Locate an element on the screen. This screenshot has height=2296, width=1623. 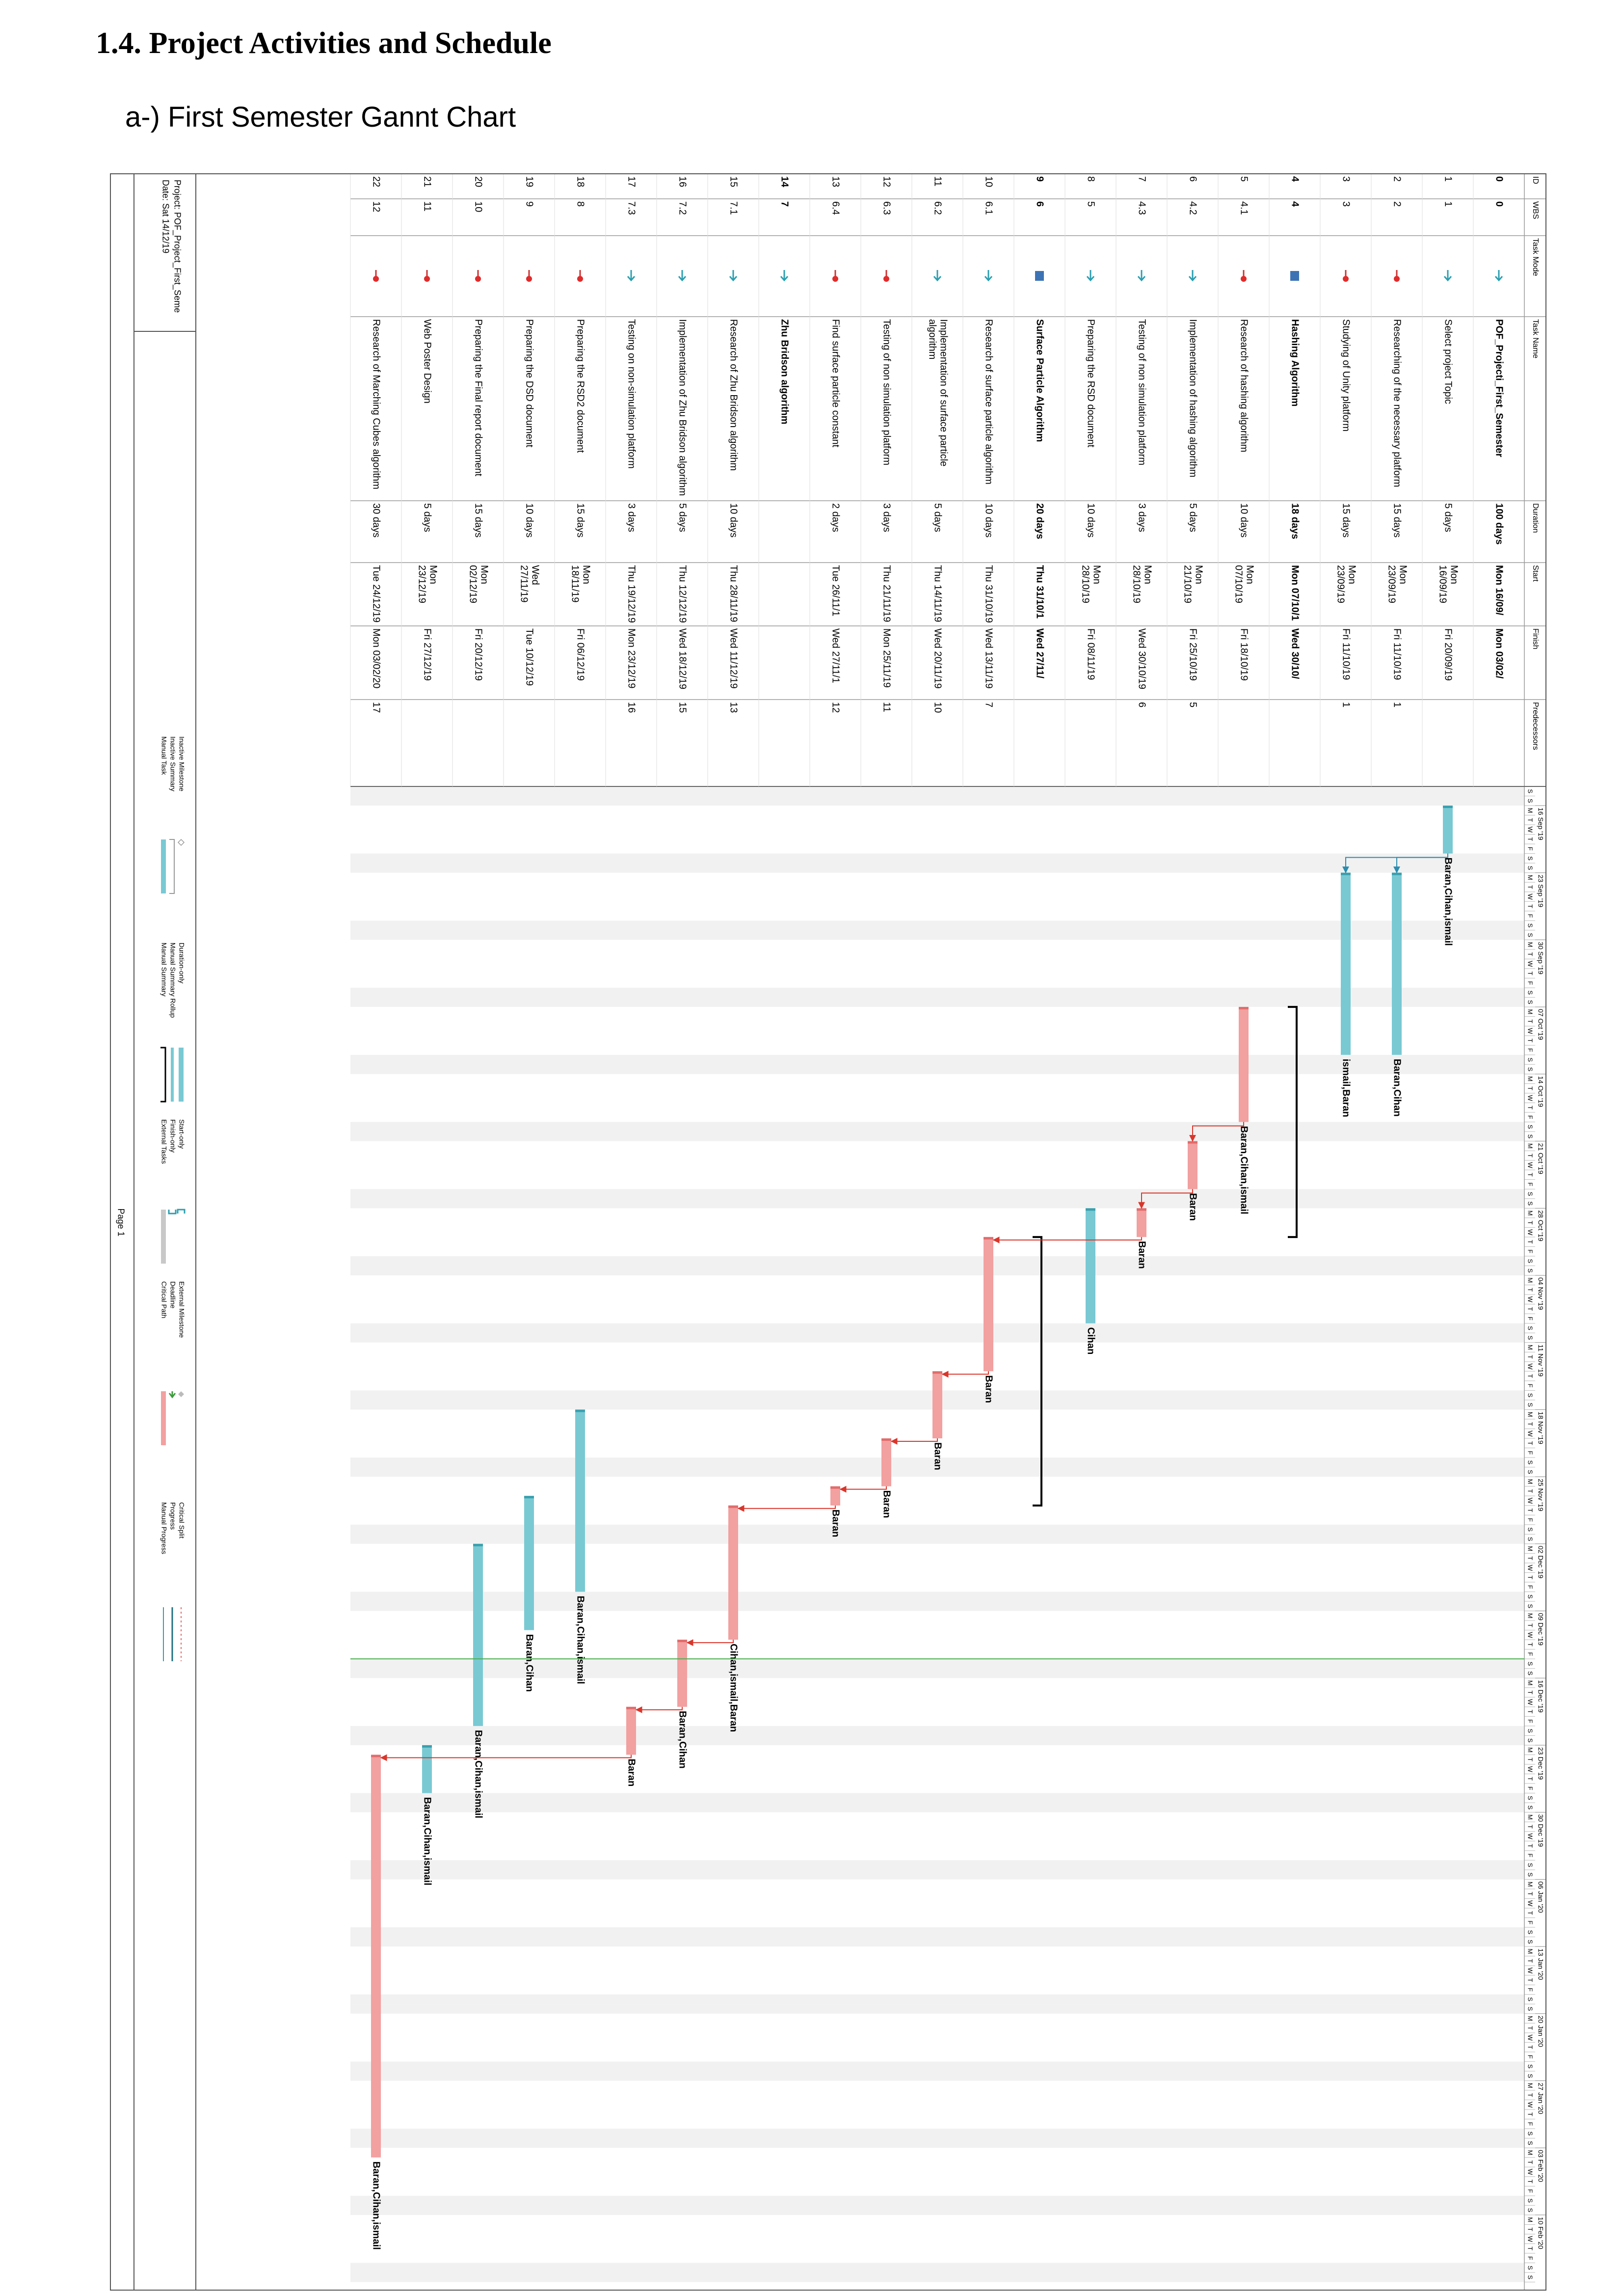
column-header: Start is located at coordinates (1535, 573).